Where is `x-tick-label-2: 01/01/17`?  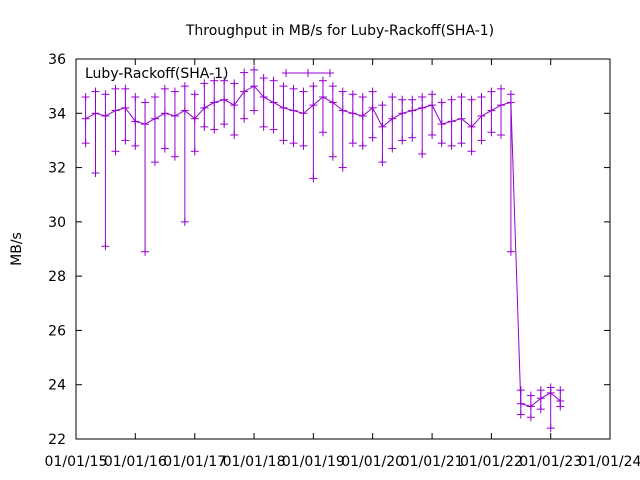 x-tick-label-2: 01/01/17 is located at coordinates (194, 462).